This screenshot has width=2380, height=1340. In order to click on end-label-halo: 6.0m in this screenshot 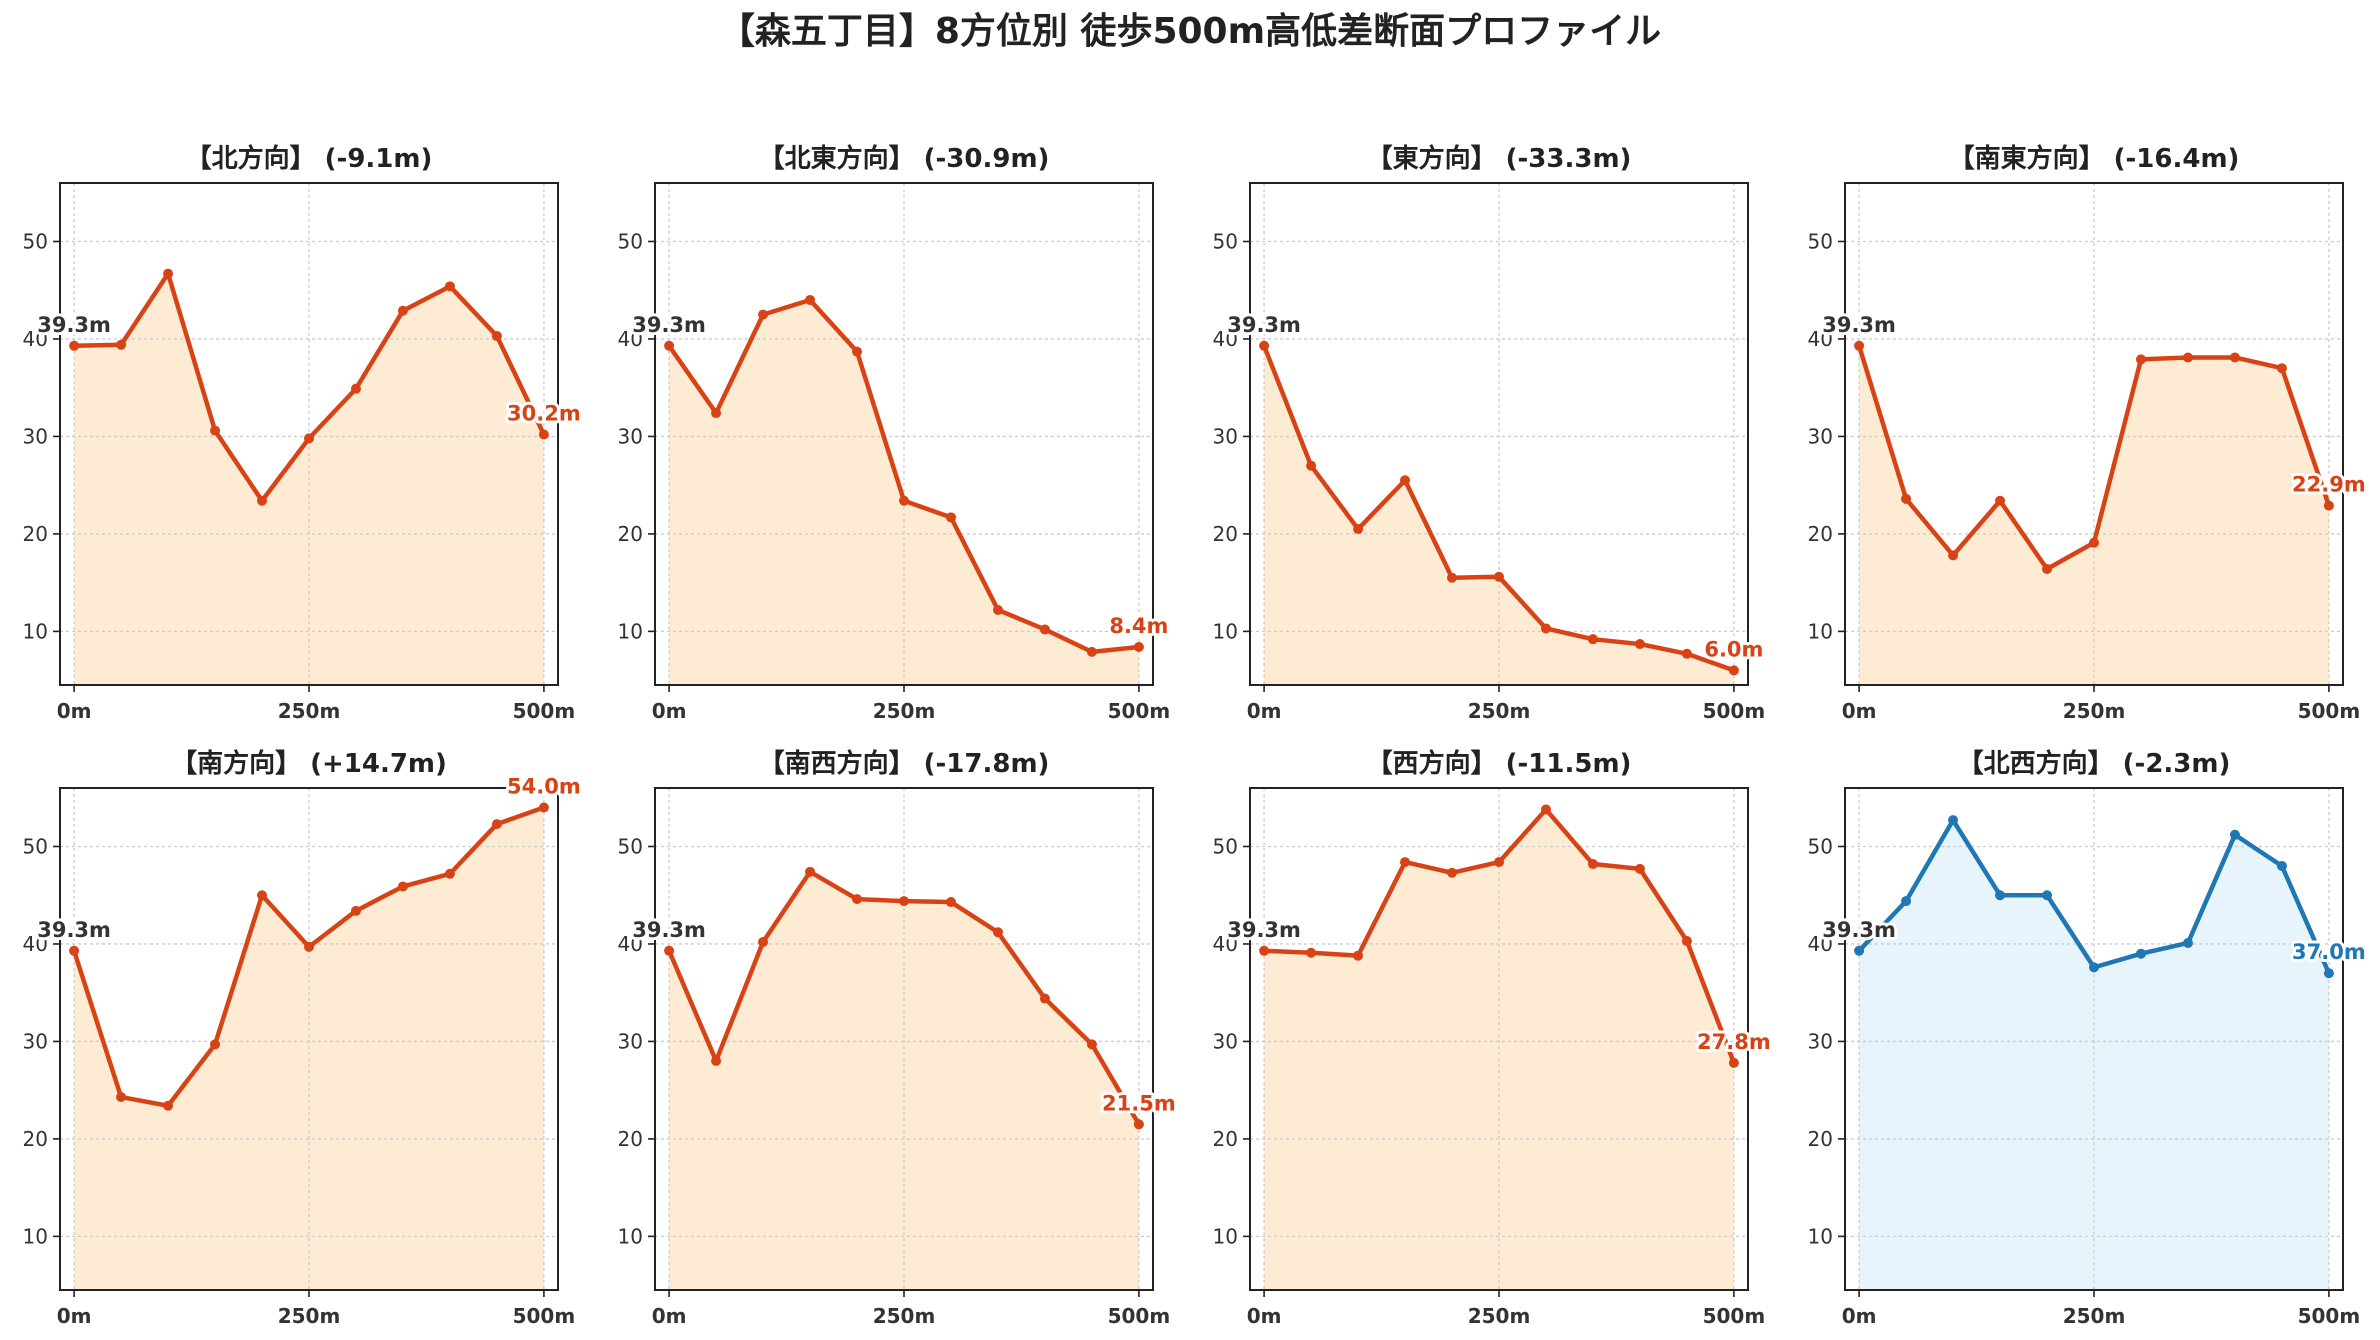, I will do `click(1733, 649)`.